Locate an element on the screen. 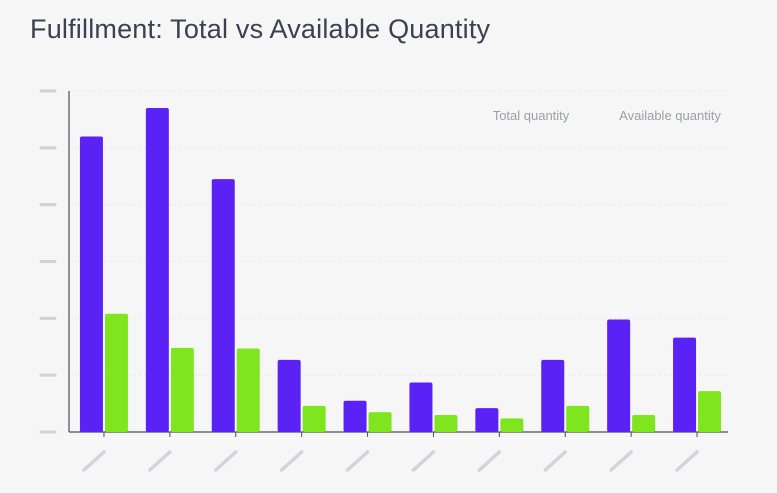 The image size is (777, 493). chart-title: Fulfillment: Total vs Available Quantity is located at coordinates (260, 29).